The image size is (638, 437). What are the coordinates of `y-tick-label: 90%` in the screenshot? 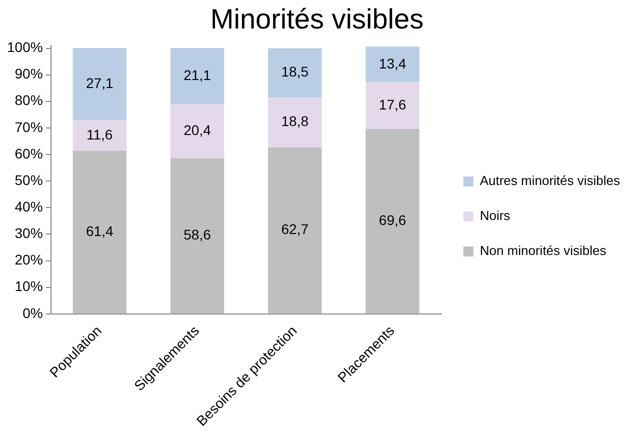 It's located at (28, 74).